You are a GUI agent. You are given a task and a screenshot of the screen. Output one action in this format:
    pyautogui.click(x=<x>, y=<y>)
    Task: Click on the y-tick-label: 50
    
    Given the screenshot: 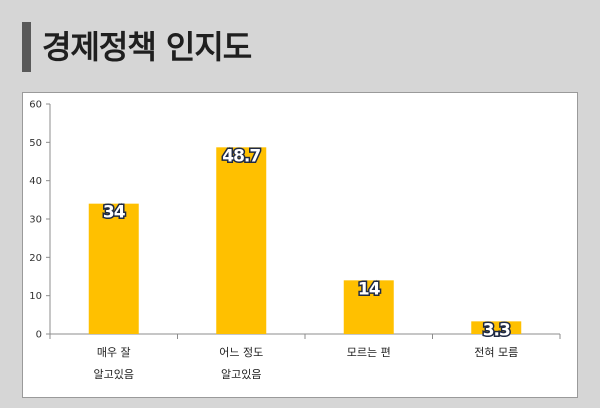 What is the action you would take?
    pyautogui.click(x=35, y=143)
    